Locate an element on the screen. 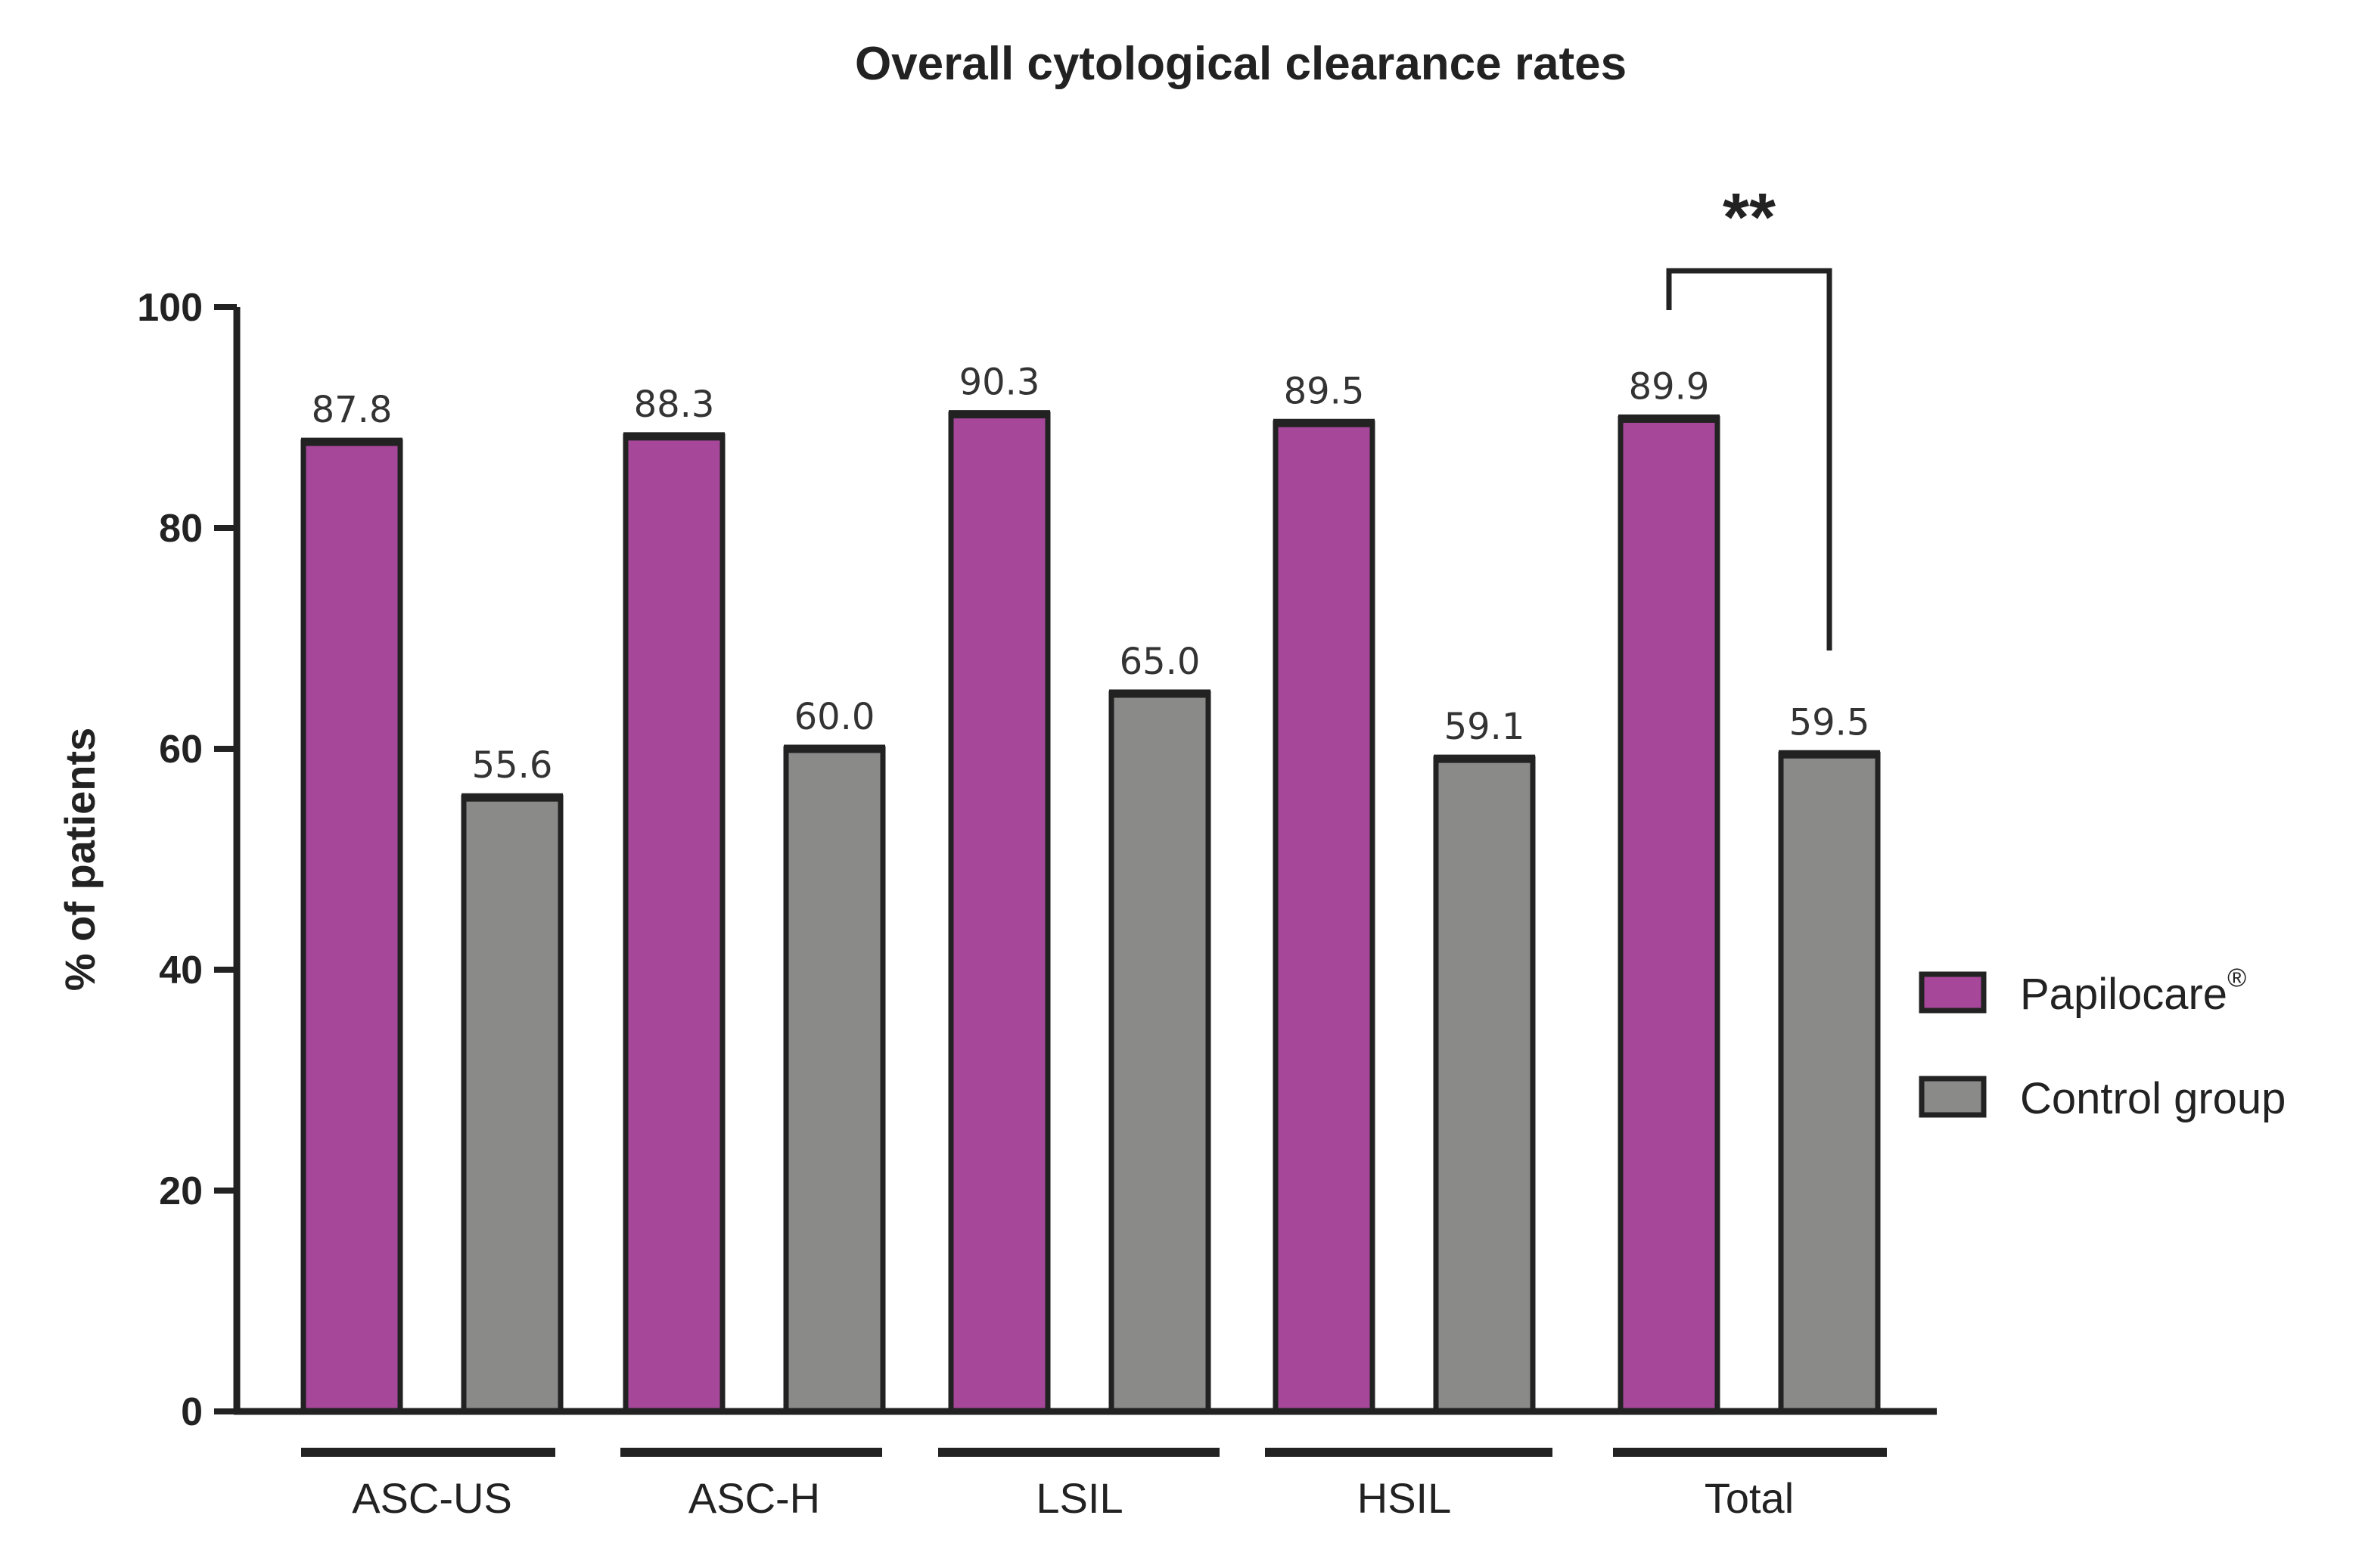  value-label-asc-us-series-1: 55.6 is located at coordinates (512, 766).